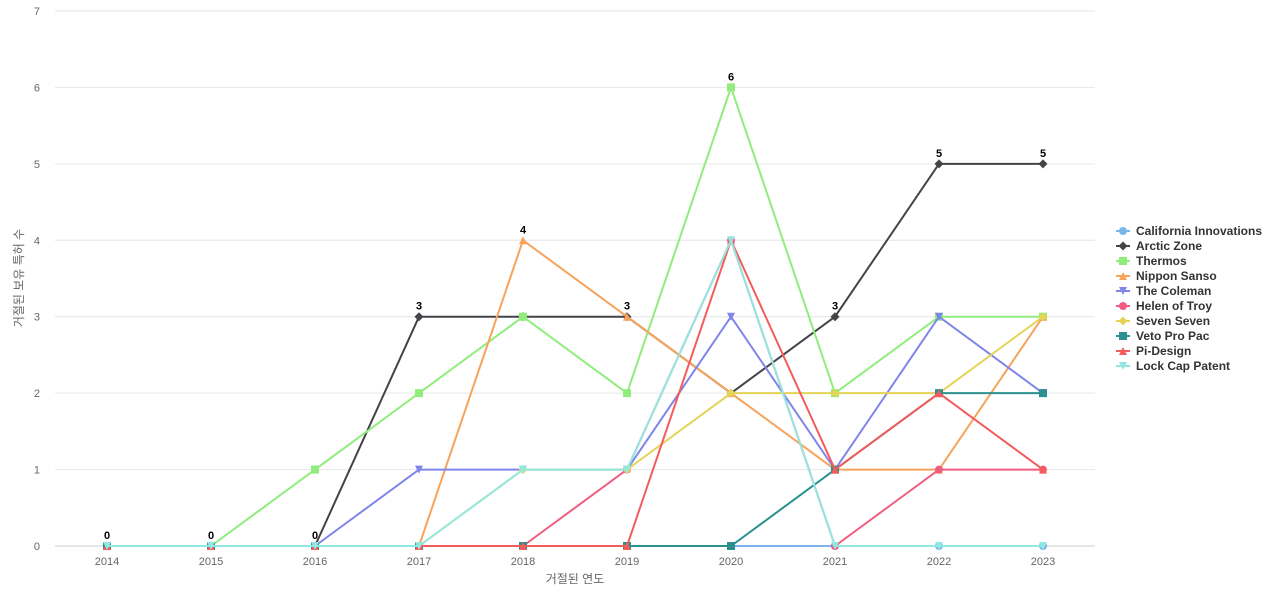  I want to click on x-tick-label: 2019, so click(627, 562).